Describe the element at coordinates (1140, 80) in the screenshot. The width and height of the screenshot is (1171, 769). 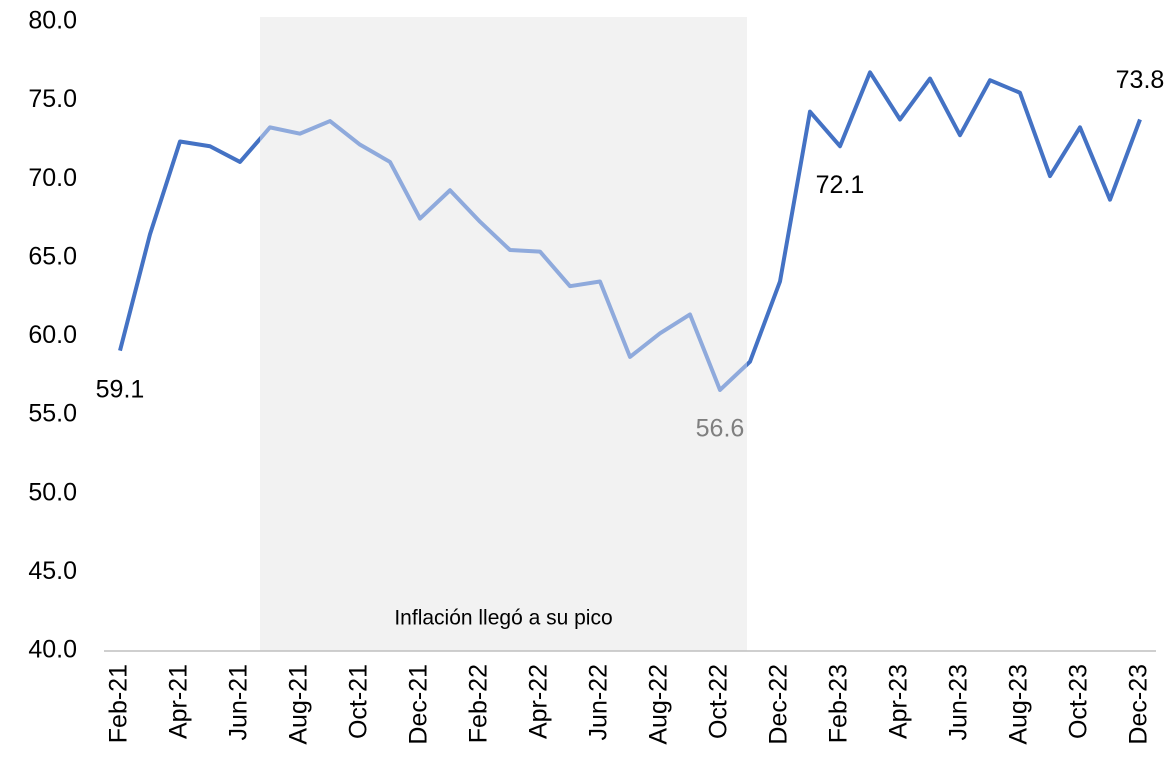
I see `data-label: 73.8` at that location.